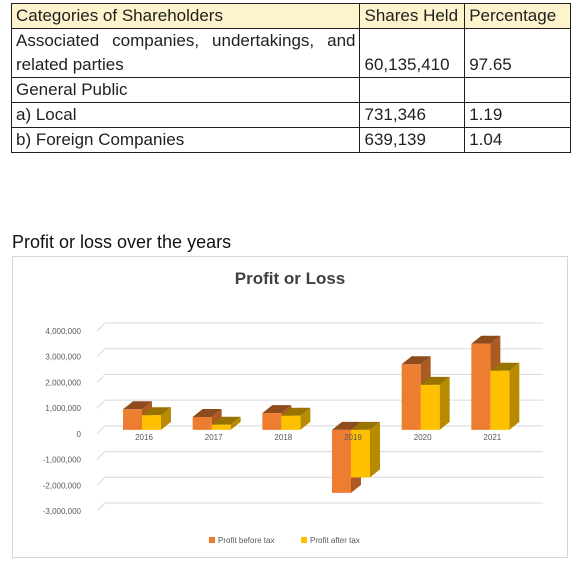 Image resolution: width=580 pixels, height=566 pixels. I want to click on y-tick-label: -1,000,000, so click(62, 460).